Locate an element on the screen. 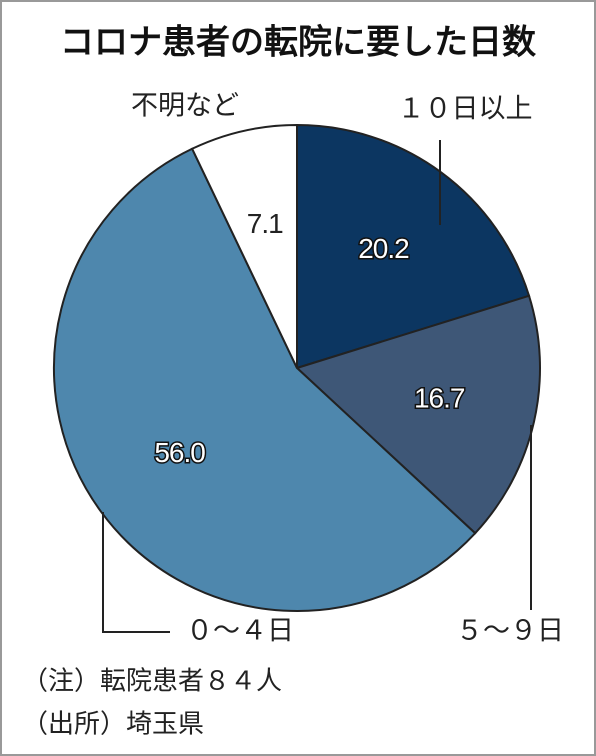 The width and height of the screenshot is (596, 756). note: （注）転院患者８４人 is located at coordinates (152, 682).